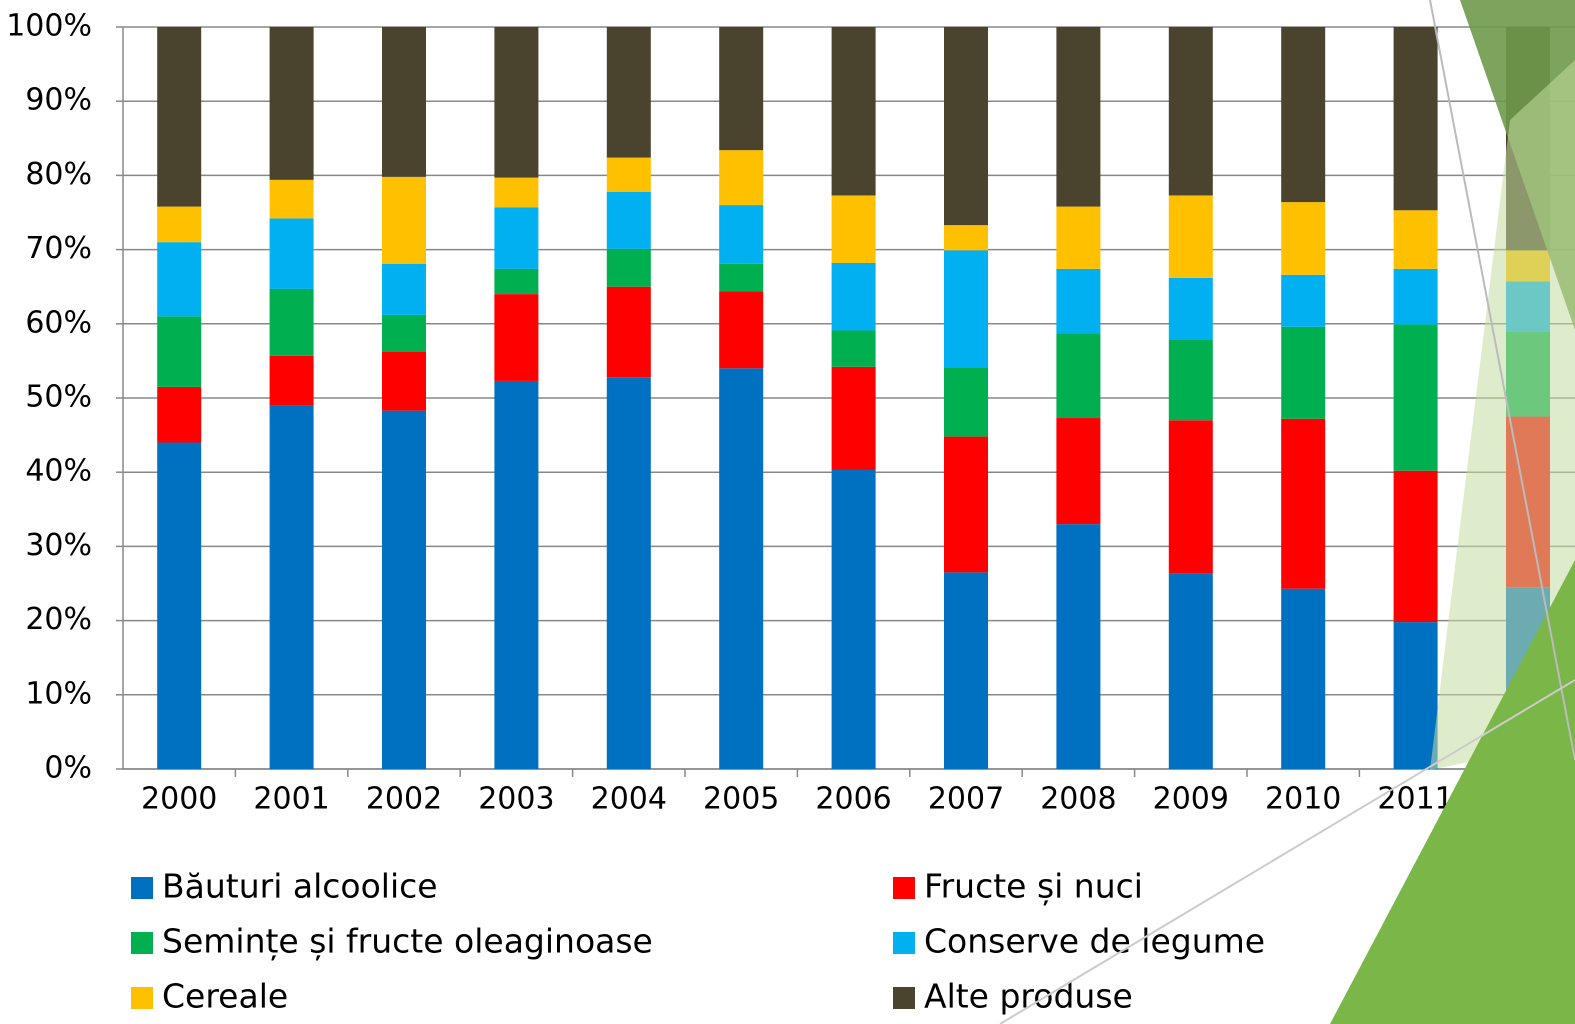 The width and height of the screenshot is (1575, 1024). Describe the element at coordinates (225, 996) in the screenshot. I see `legend-label: Cereale` at that location.